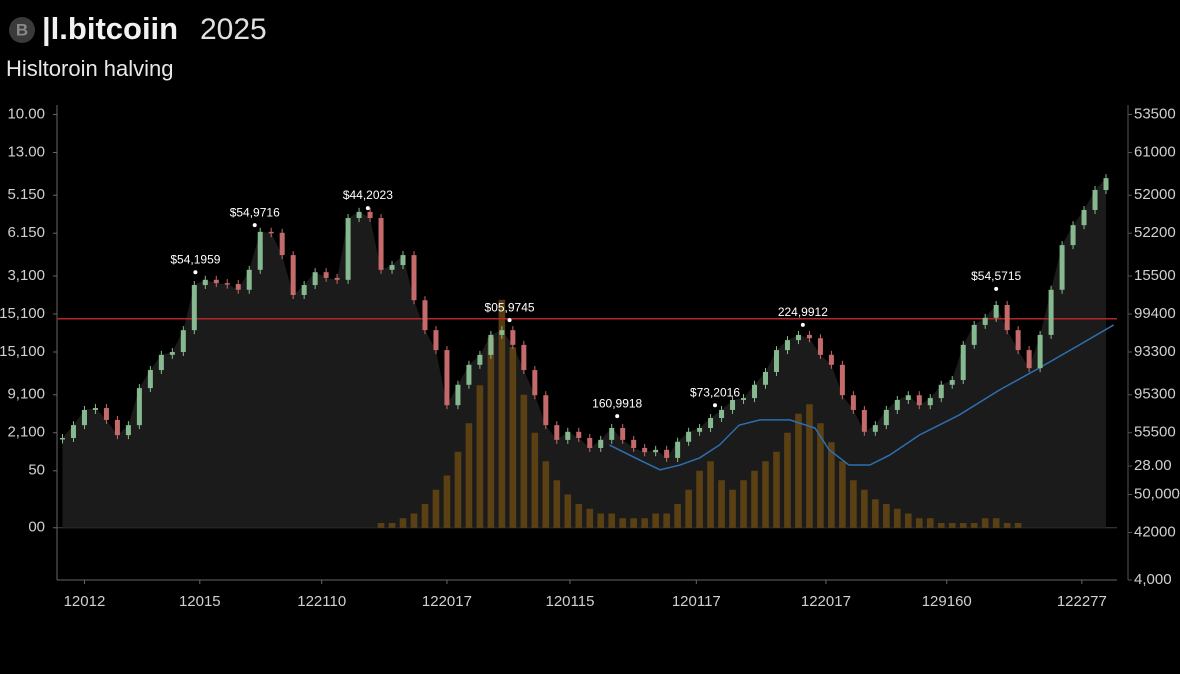 The width and height of the screenshot is (1180, 674). Describe the element at coordinates (255, 212) in the screenshot. I see `annotation-label: $54,9716` at that location.